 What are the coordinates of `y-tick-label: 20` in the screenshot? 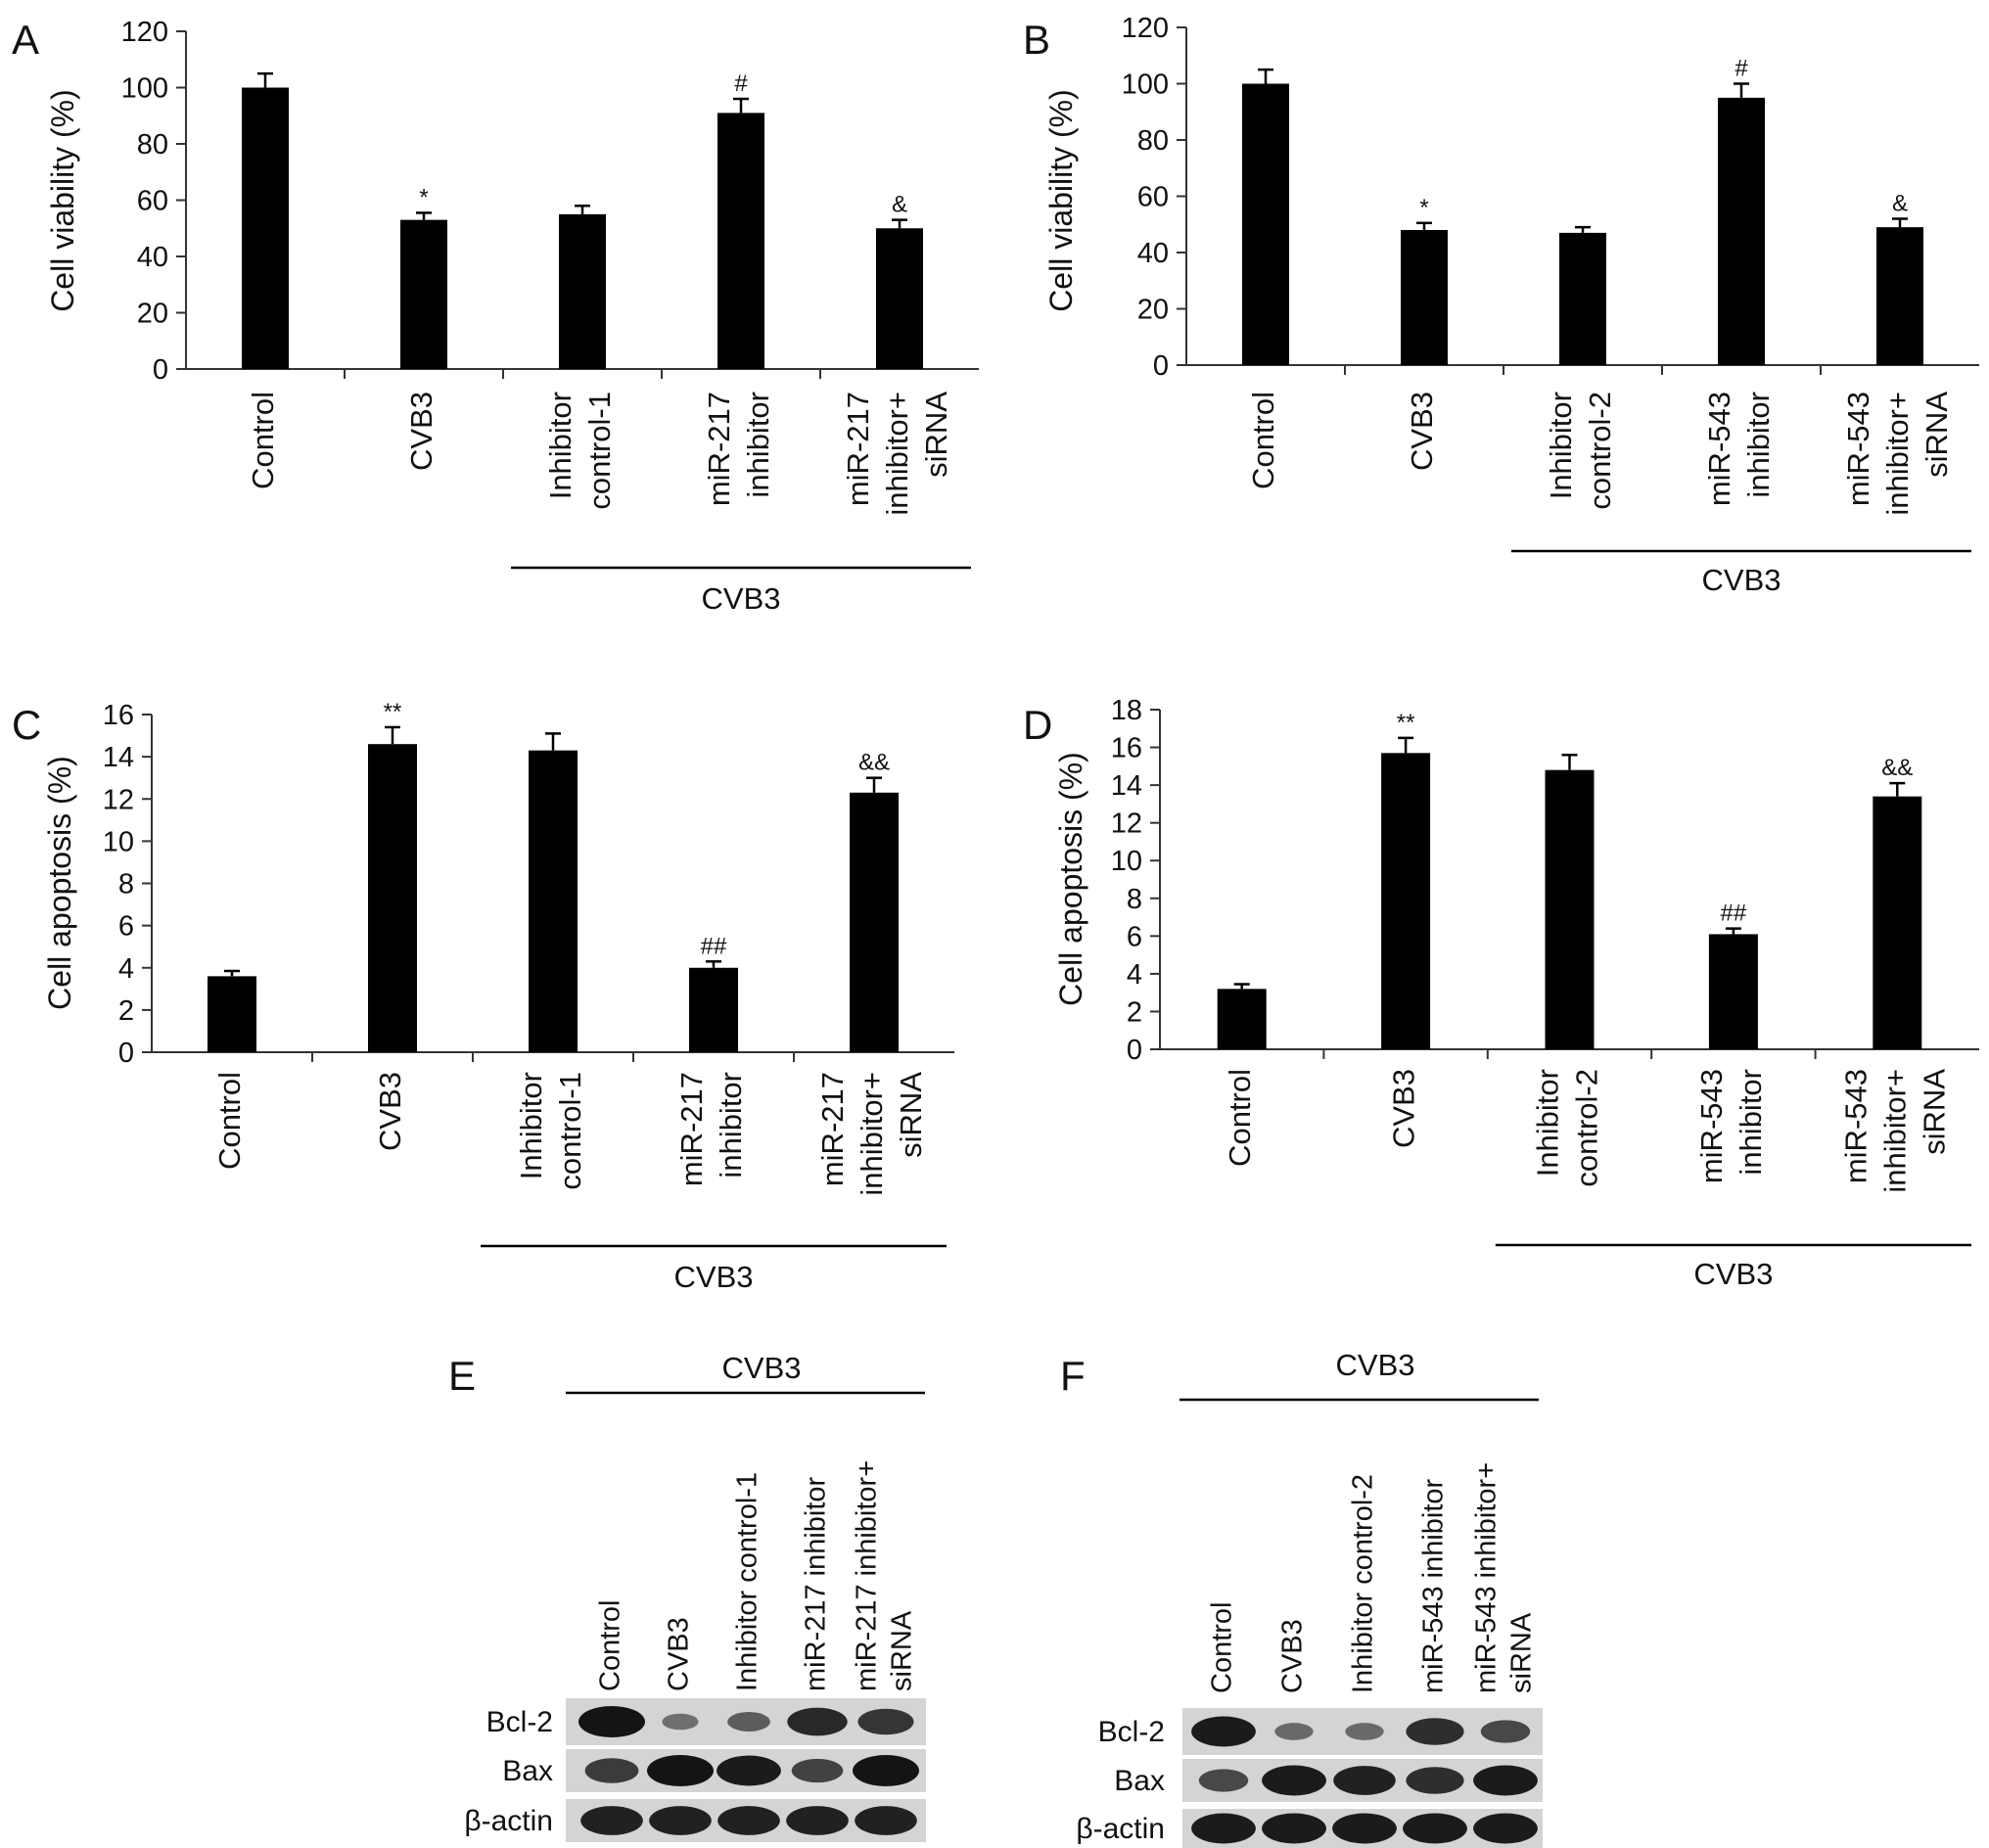 It's located at (152, 314).